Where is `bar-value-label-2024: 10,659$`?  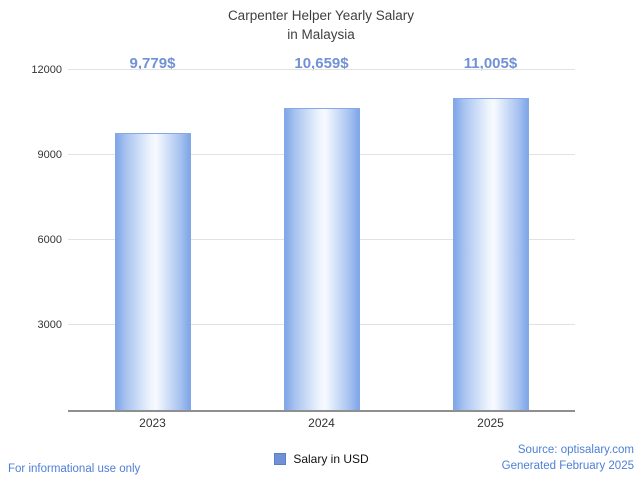 bar-value-label-2024: 10,659$ is located at coordinates (321, 63).